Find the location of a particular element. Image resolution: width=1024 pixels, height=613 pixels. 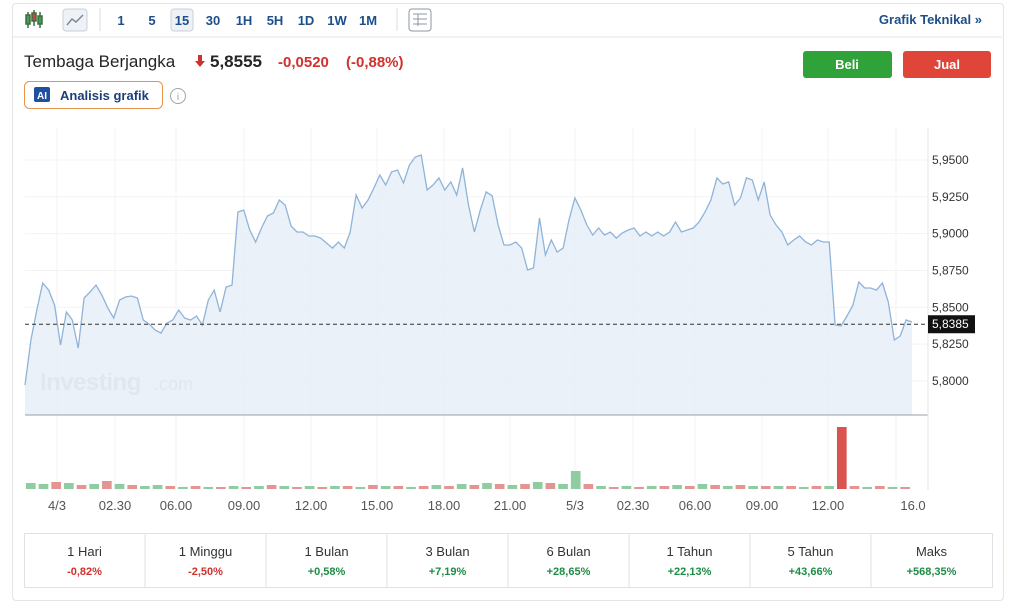

buy-label: Beli is located at coordinates (847, 64).